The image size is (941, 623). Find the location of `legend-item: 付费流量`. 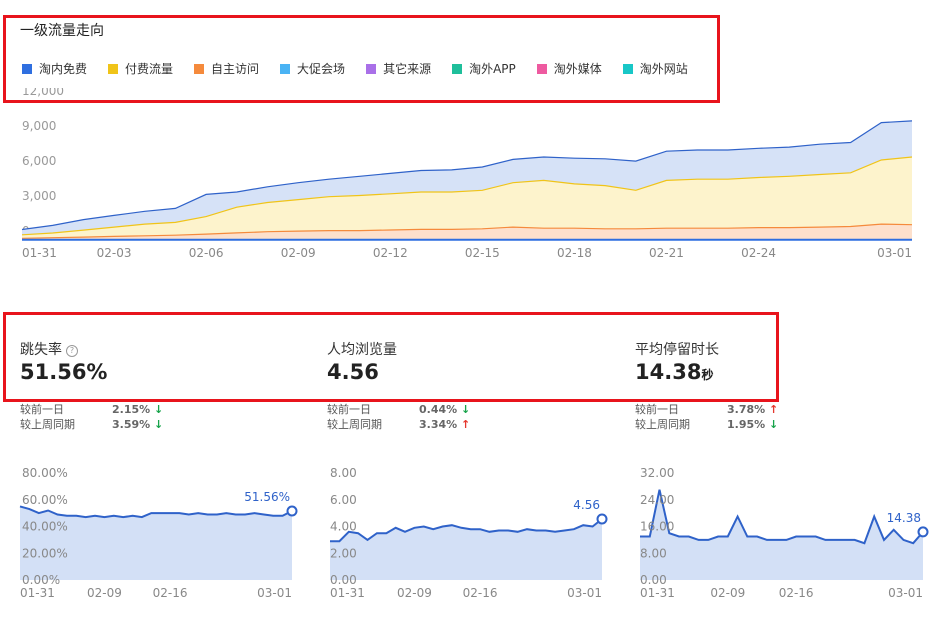

legend-item: 付费流量 is located at coordinates (140, 68).